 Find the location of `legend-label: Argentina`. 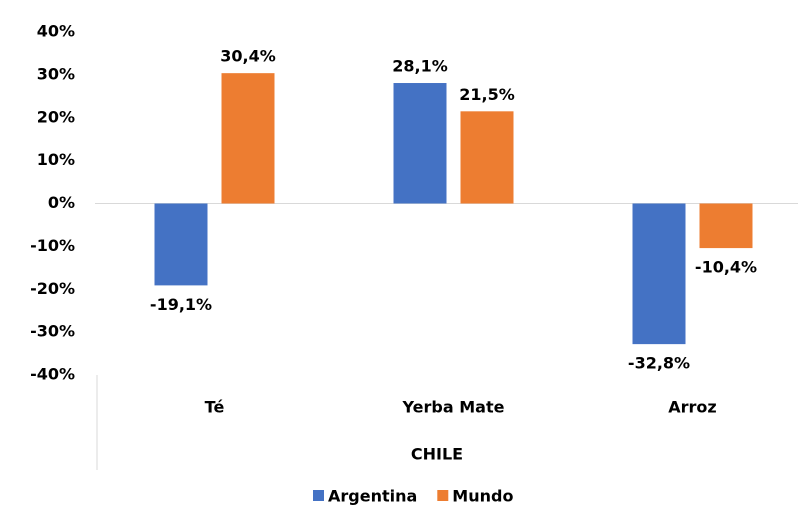

legend-label: Argentina is located at coordinates (372, 496).